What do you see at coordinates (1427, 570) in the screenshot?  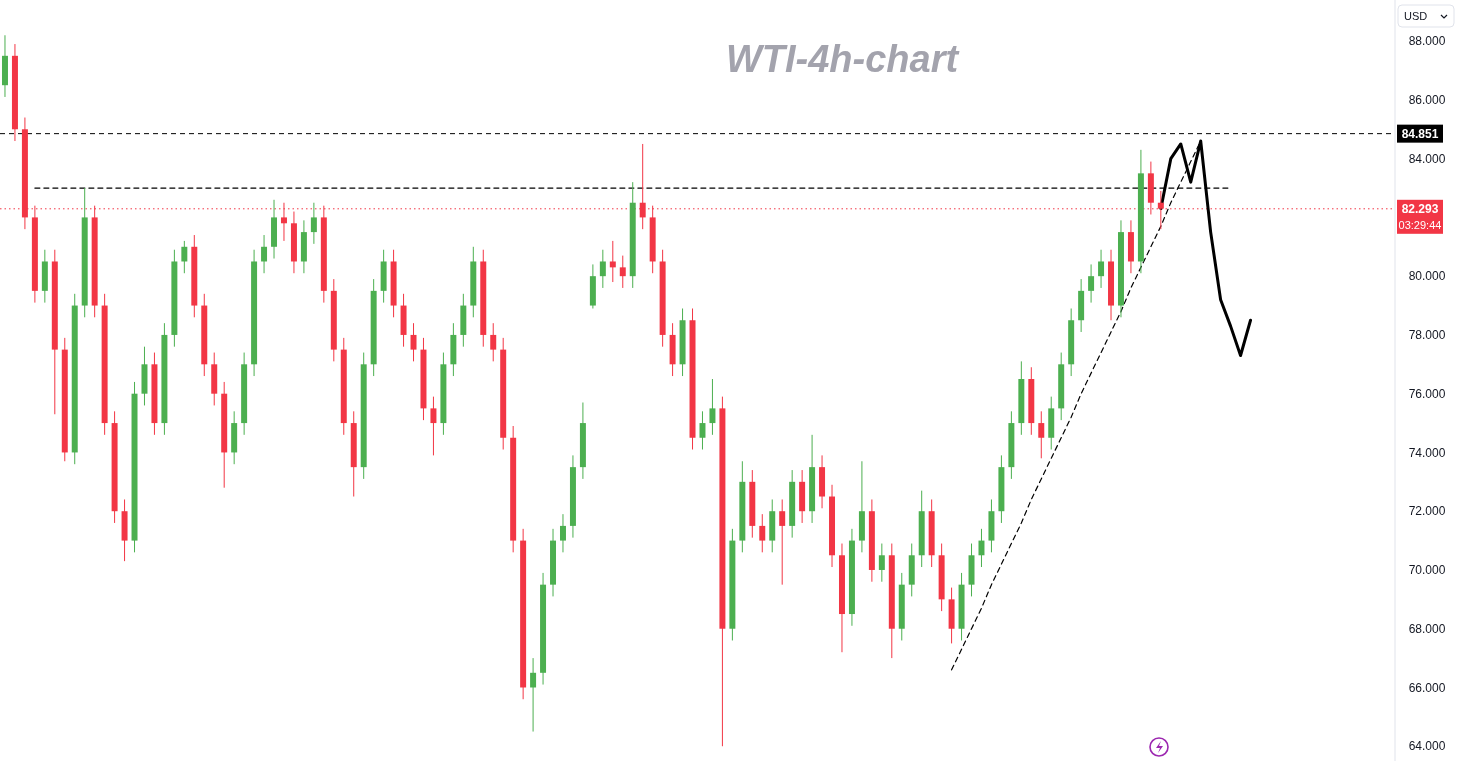 I see `y-tick-label: 70.000` at bounding box center [1427, 570].